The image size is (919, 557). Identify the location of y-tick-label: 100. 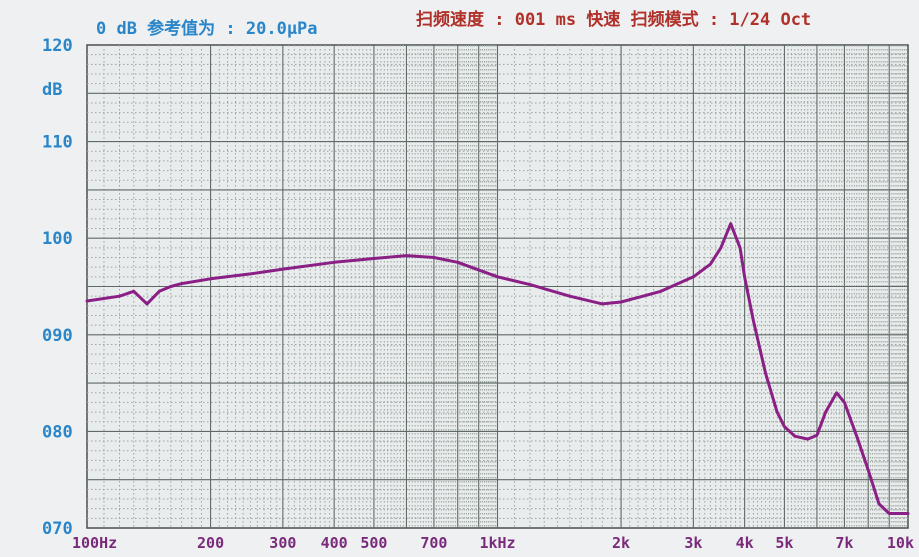
(57, 239).